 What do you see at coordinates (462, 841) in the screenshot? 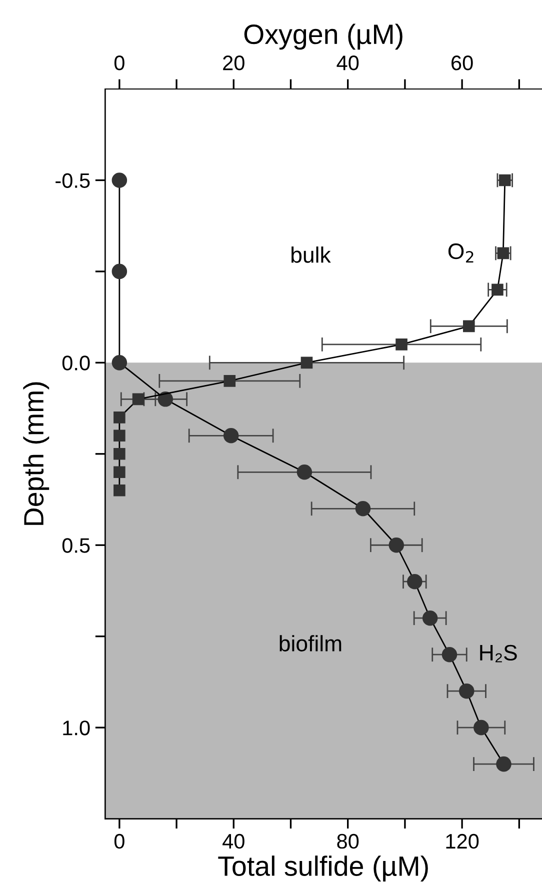
I see `x-tick-label: 120` at bounding box center [462, 841].